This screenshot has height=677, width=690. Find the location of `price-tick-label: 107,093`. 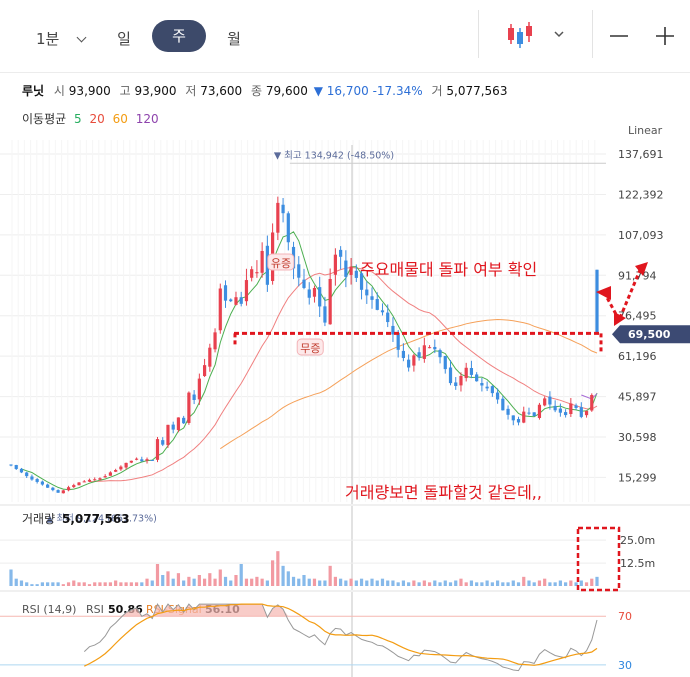

price-tick-label: 107,093 is located at coordinates (641, 235).